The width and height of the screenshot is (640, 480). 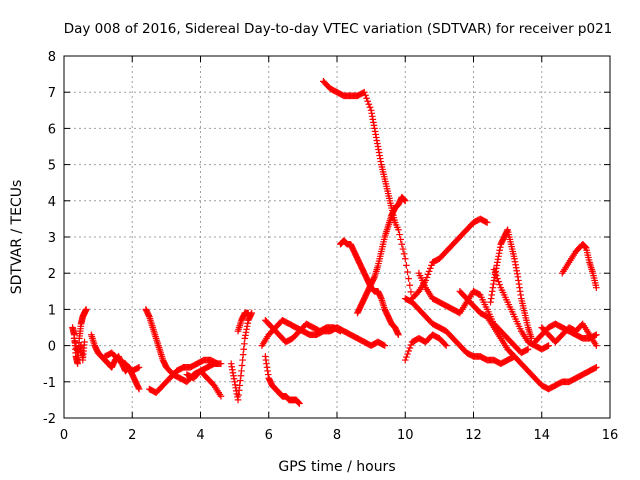 I want to click on series-track-a, so click(x=79, y=336).